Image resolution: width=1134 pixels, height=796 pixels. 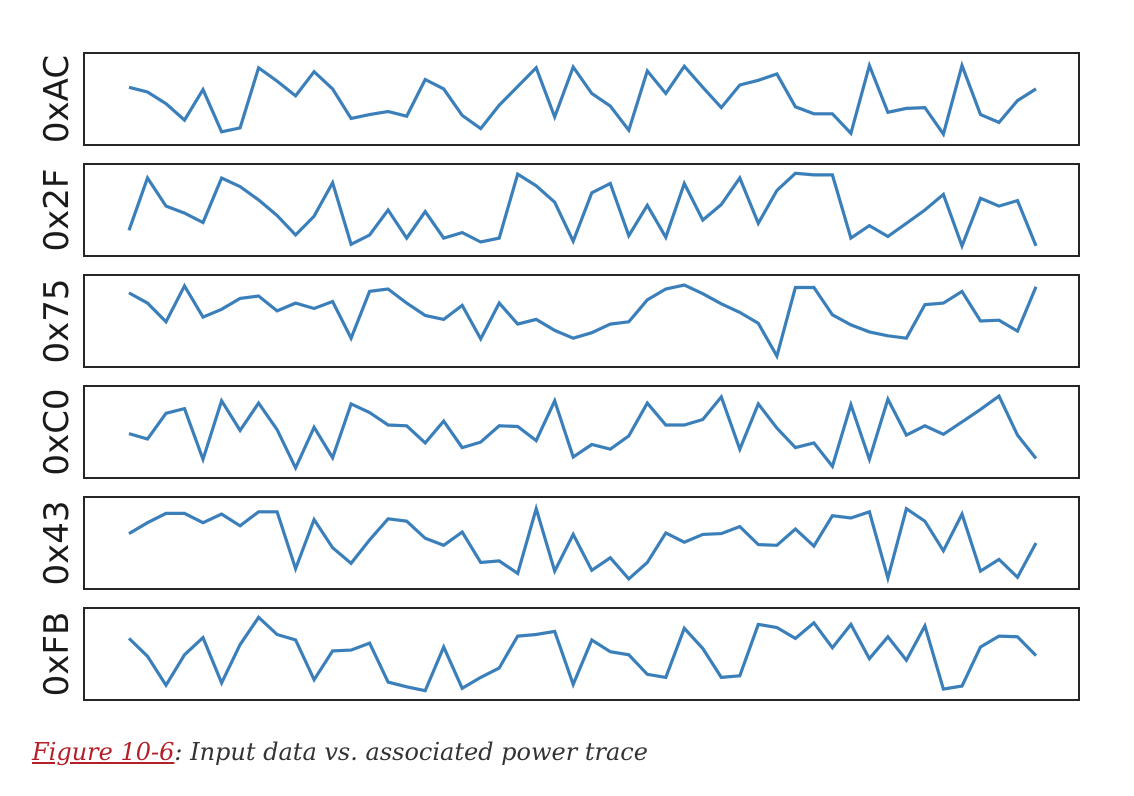 I want to click on trace-panel: 0xFB, so click(x=558, y=654).